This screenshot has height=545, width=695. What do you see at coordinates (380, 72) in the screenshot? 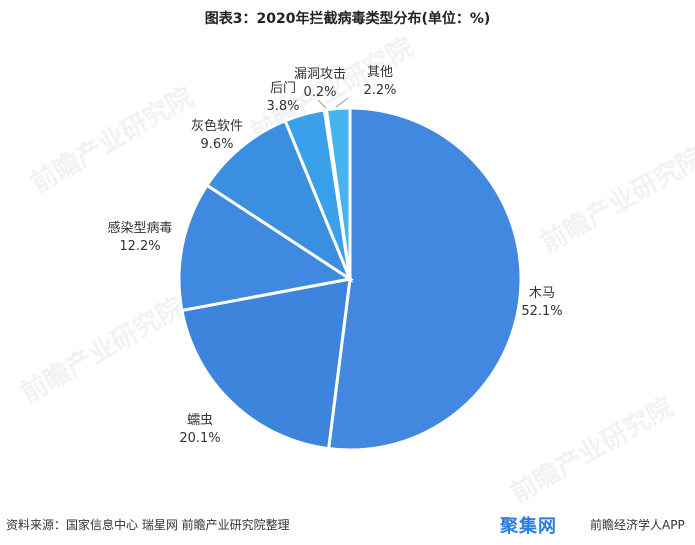
I see `slice-category-label-6: 其他` at bounding box center [380, 72].